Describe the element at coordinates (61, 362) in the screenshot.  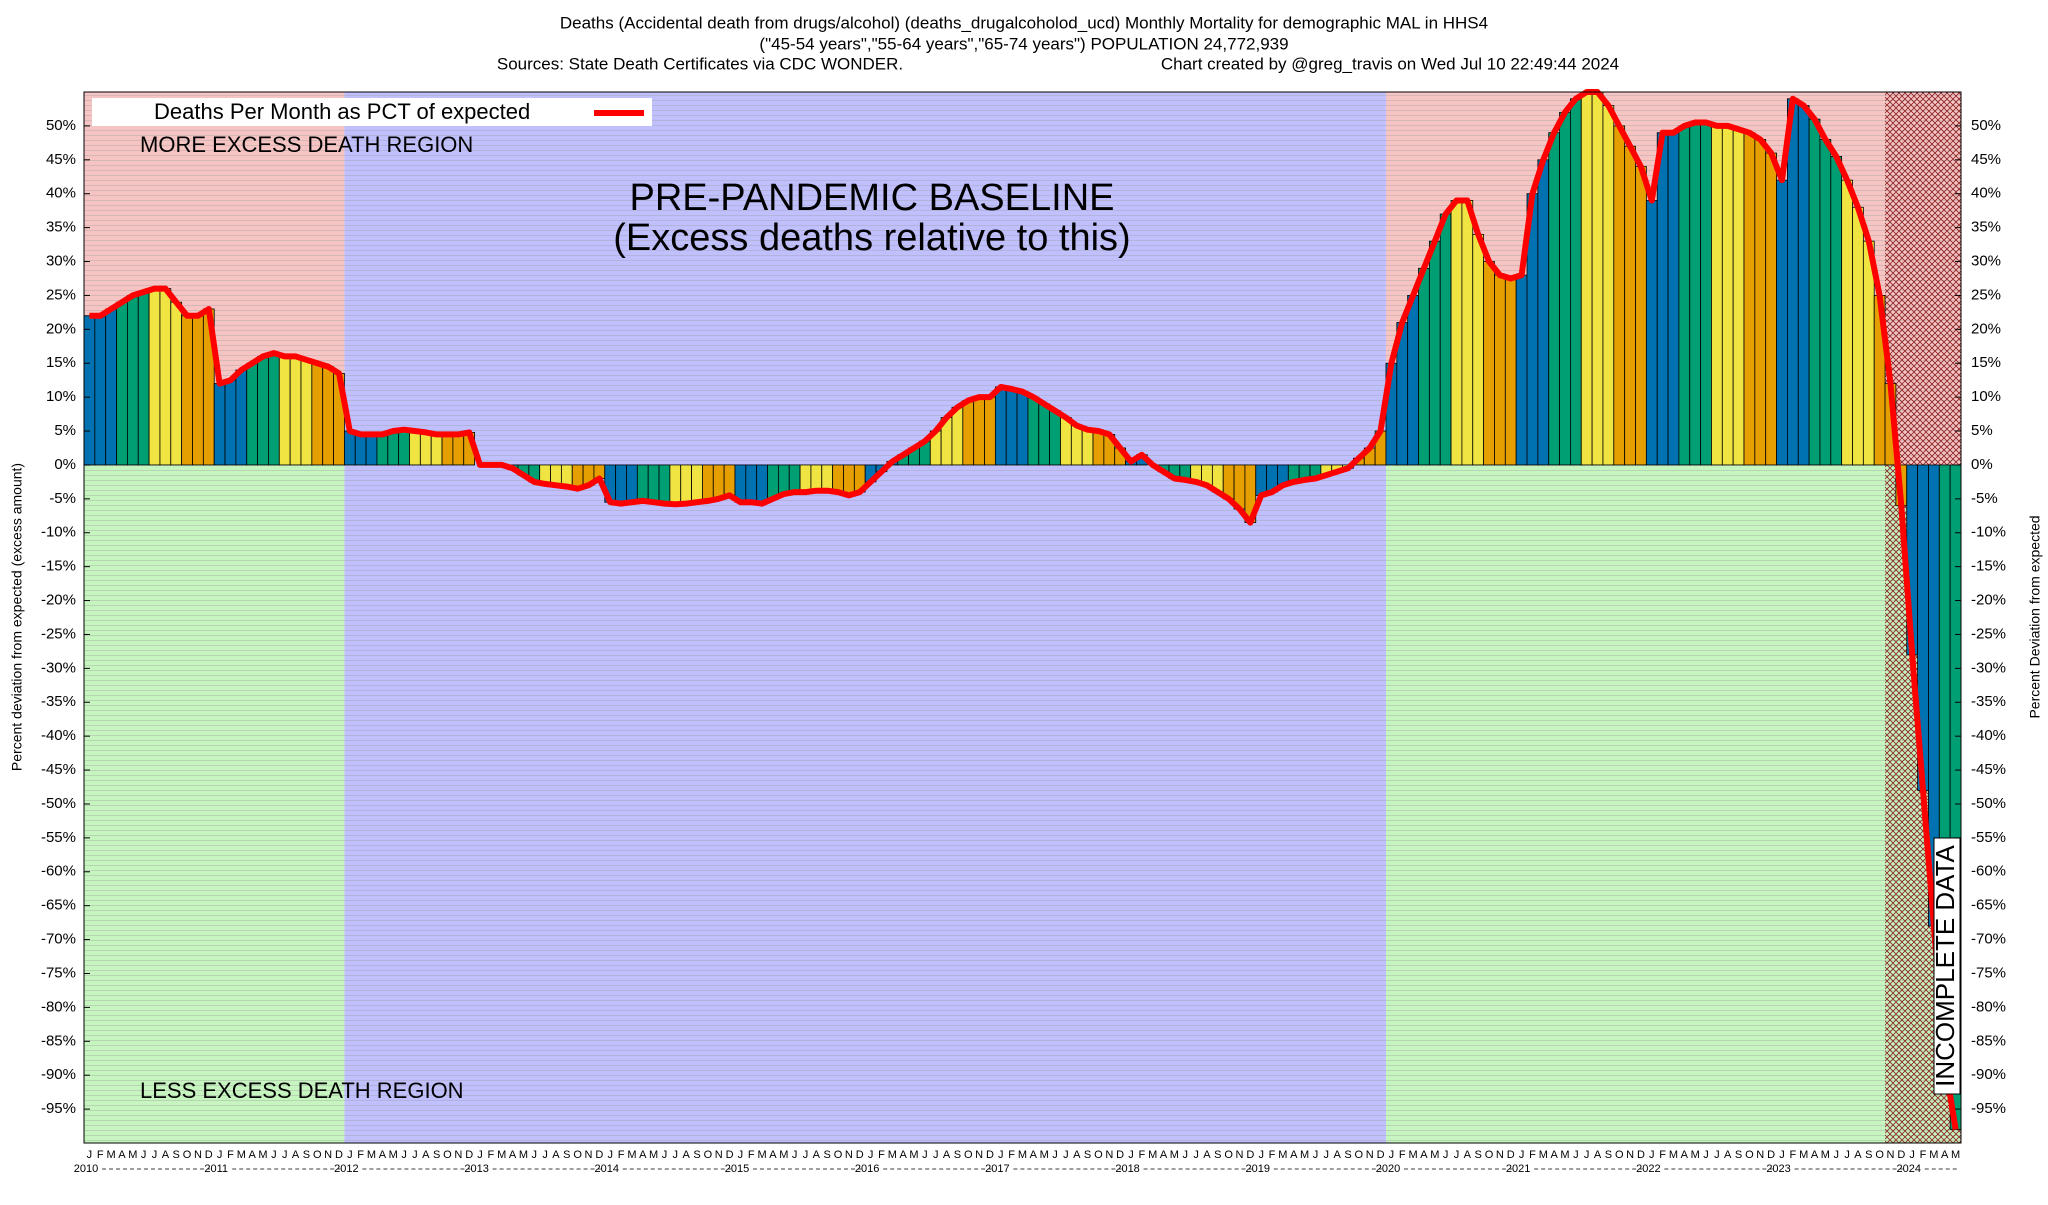
I see `y-tick-label: 15%` at that location.